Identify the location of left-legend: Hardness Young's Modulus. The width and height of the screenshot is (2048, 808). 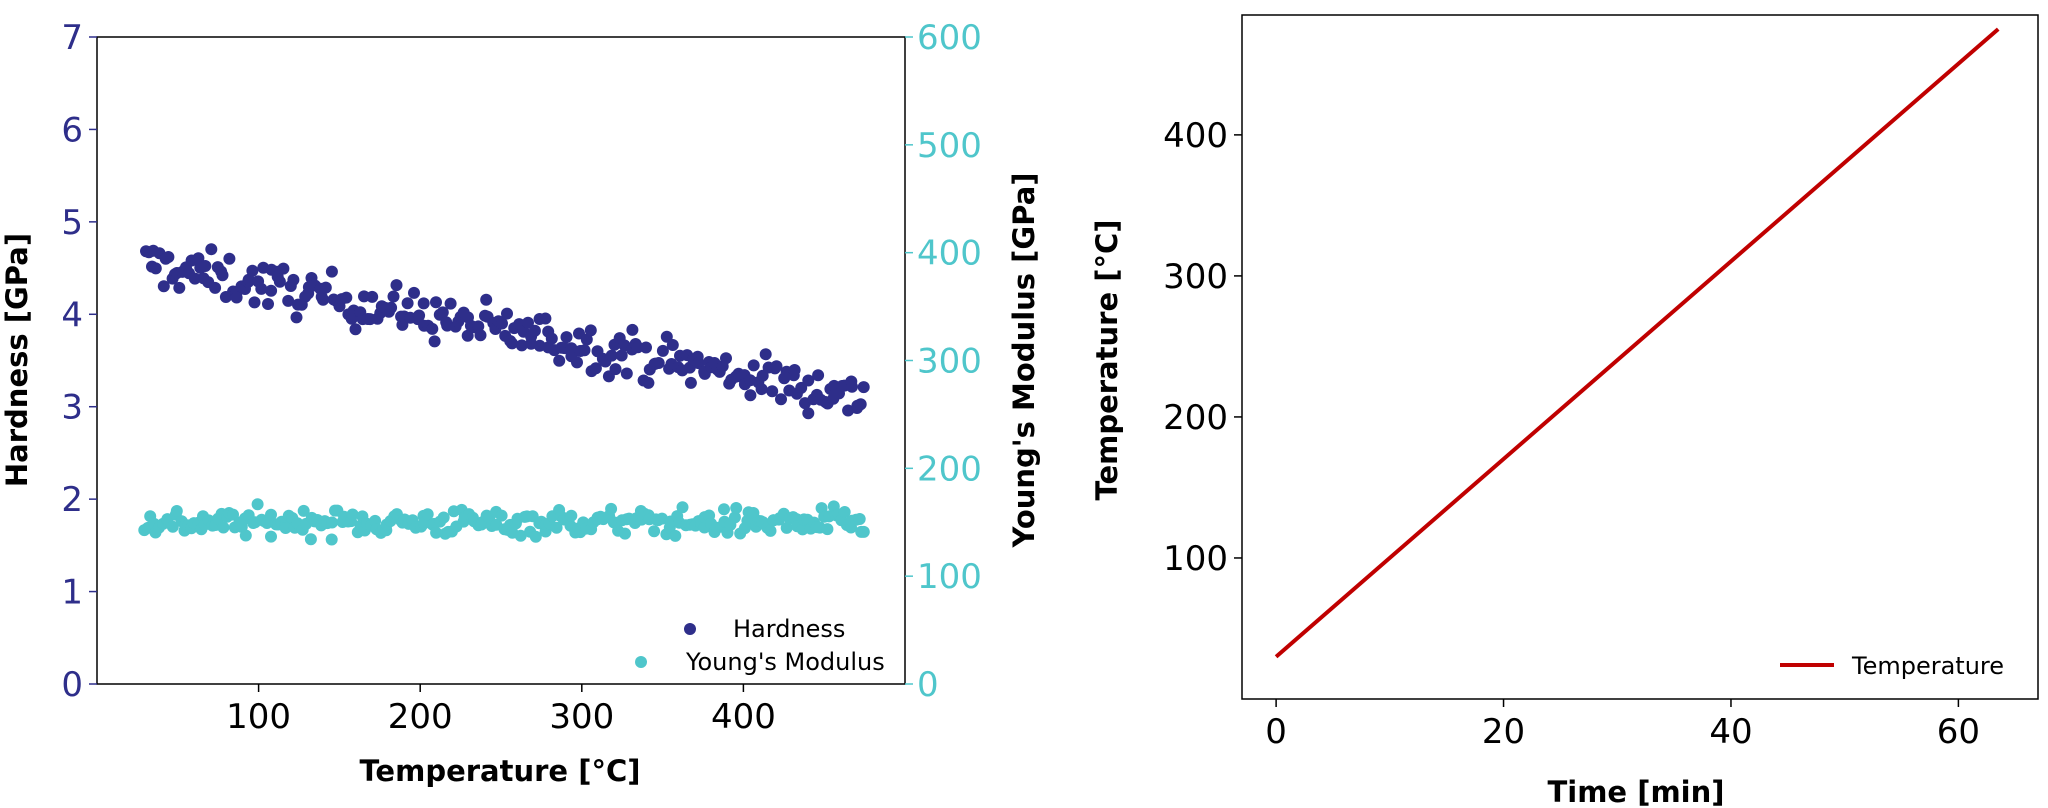
(760, 645).